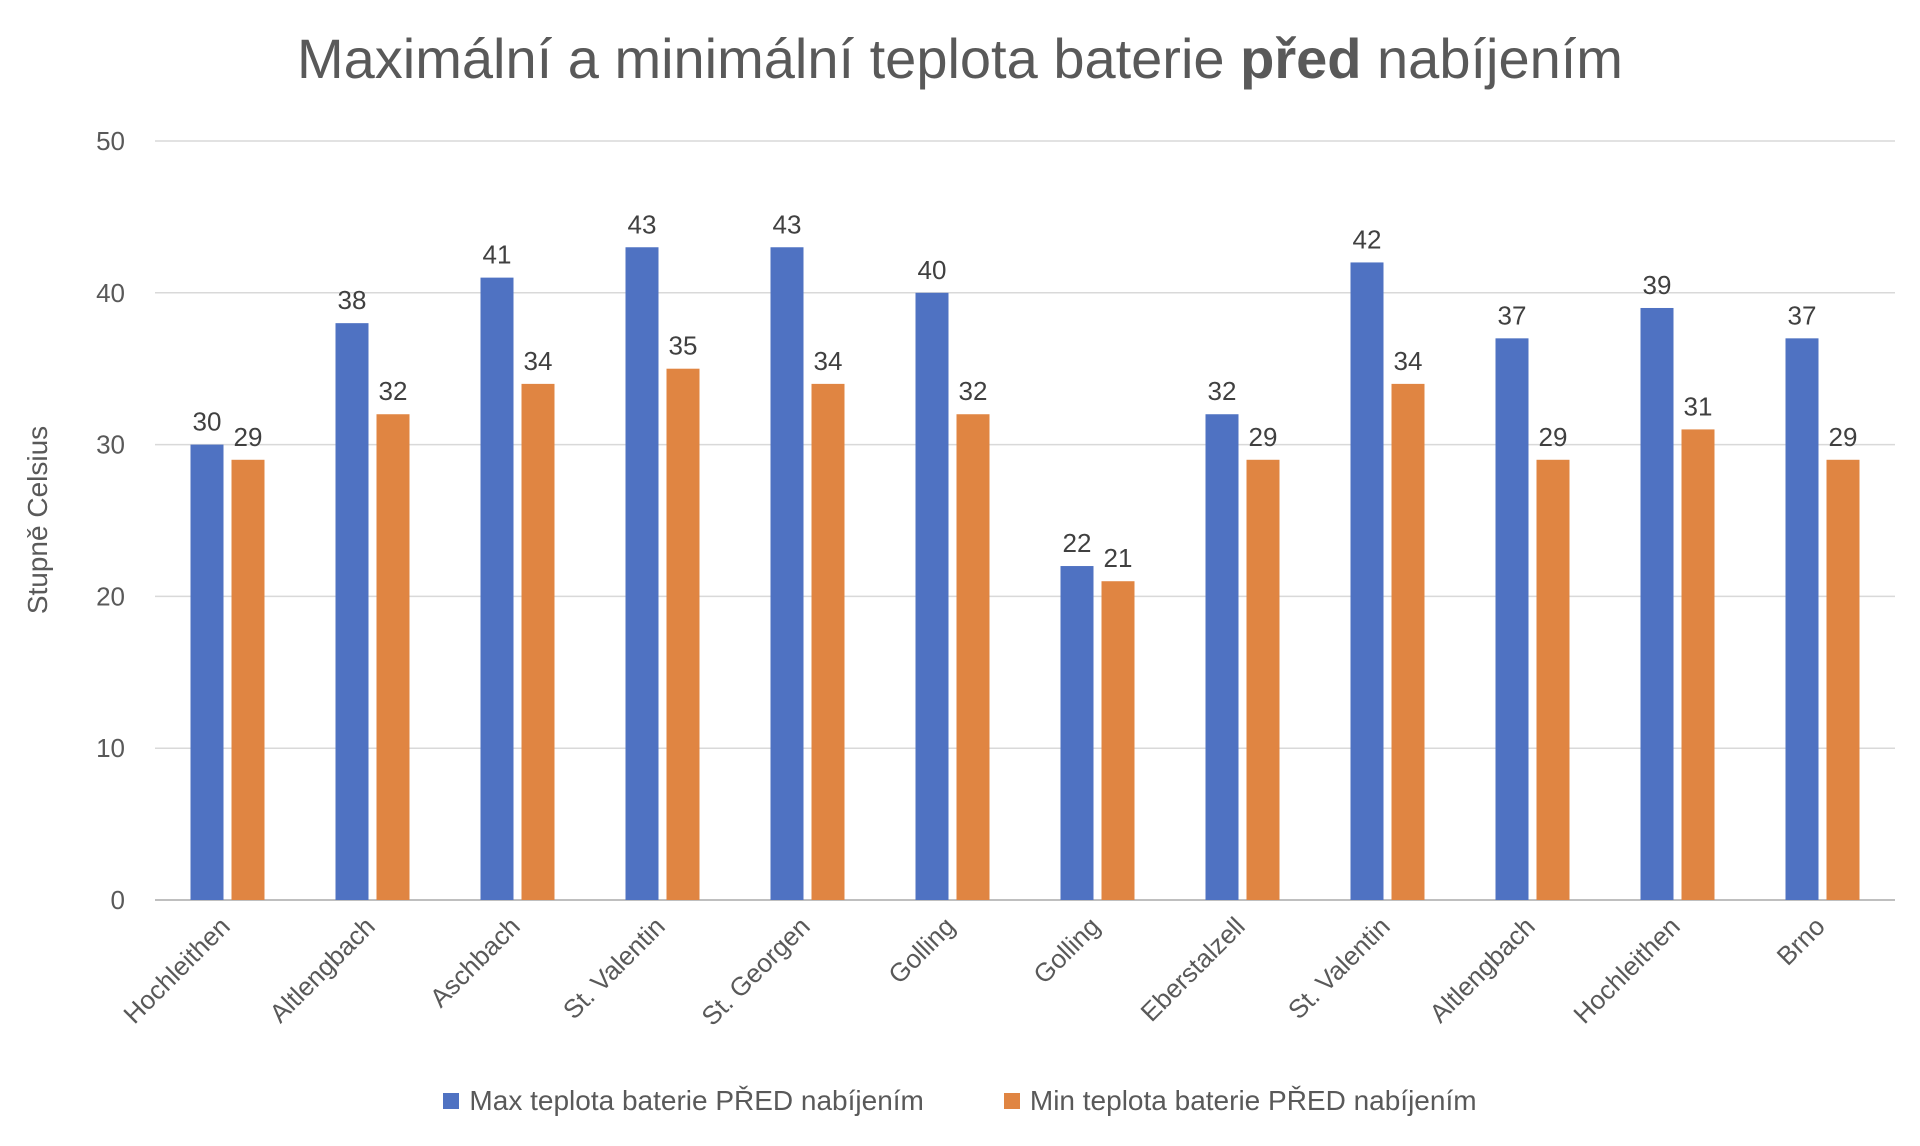 The height and width of the screenshot is (1146, 1920). Describe the element at coordinates (352, 300) in the screenshot. I see `data-label: 38` at that location.